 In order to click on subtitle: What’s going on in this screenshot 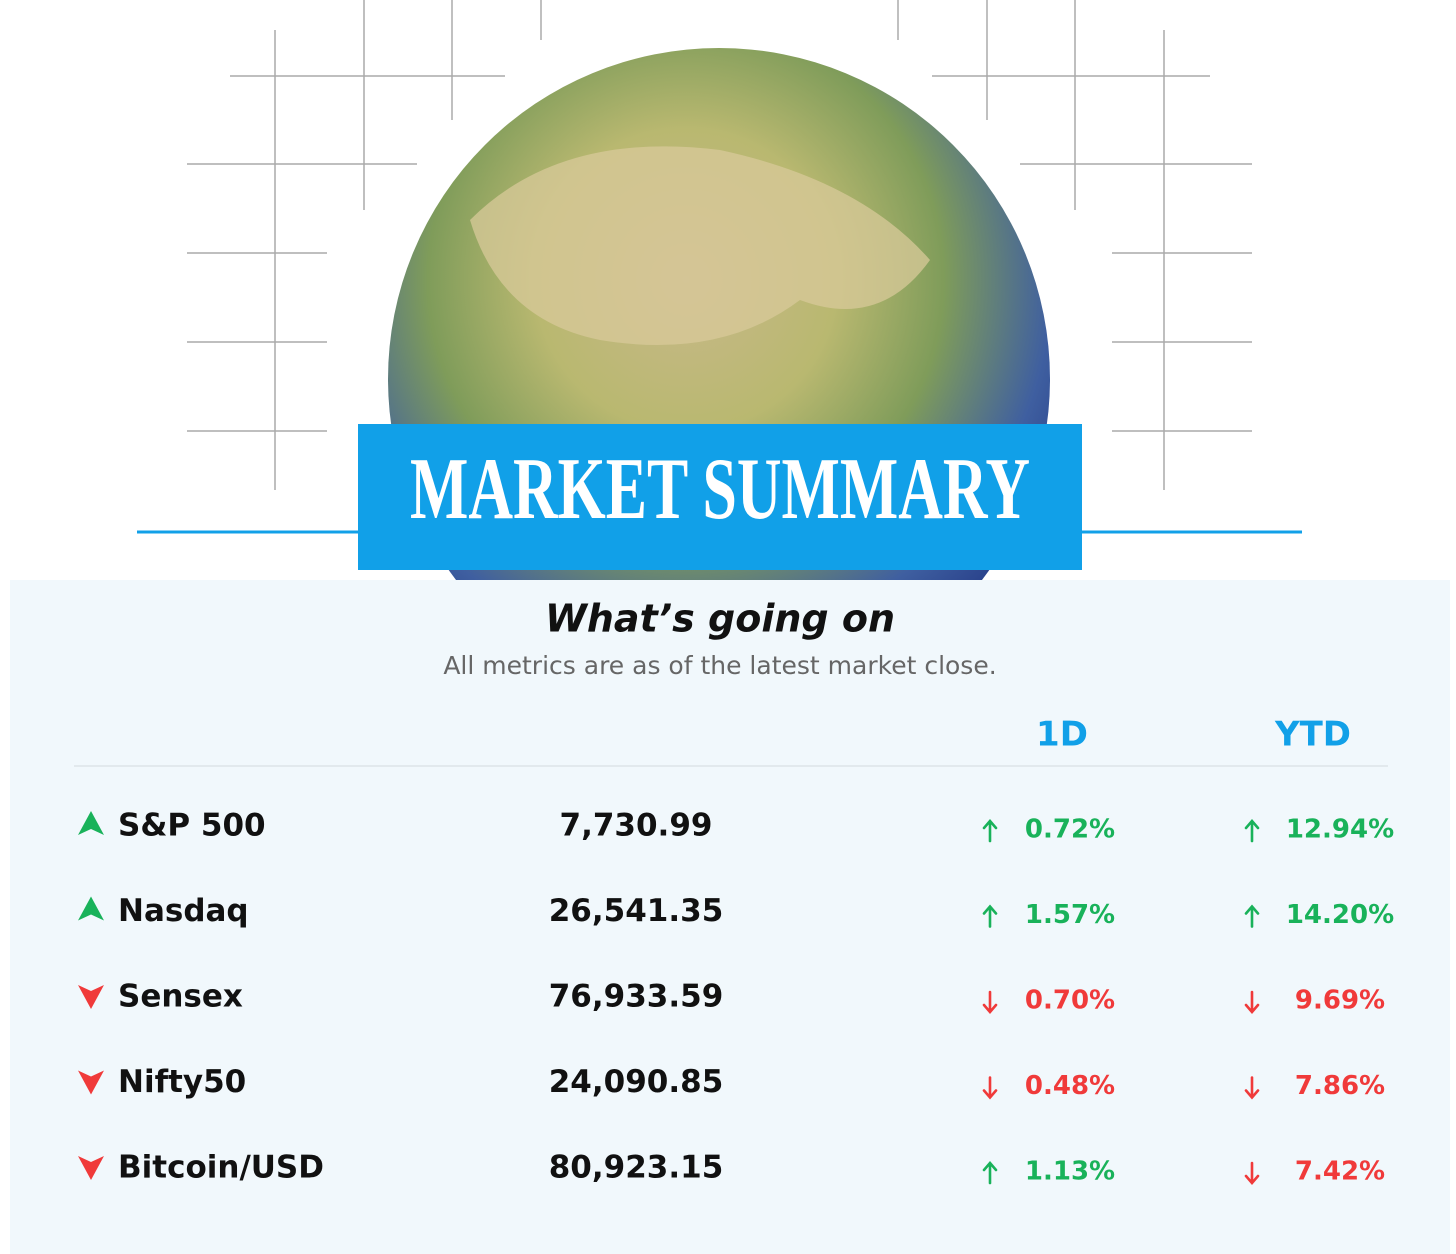, I will do `click(720, 619)`.